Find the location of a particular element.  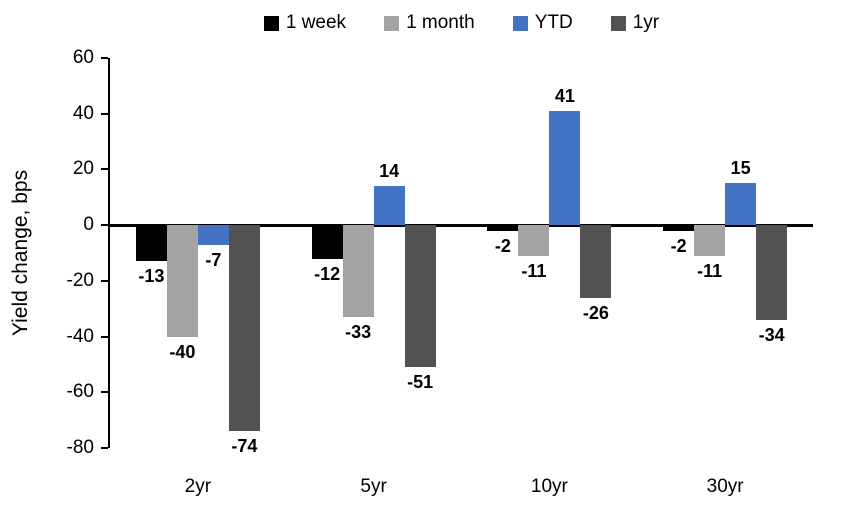

bar-1yr-30yr is located at coordinates (772, 272).